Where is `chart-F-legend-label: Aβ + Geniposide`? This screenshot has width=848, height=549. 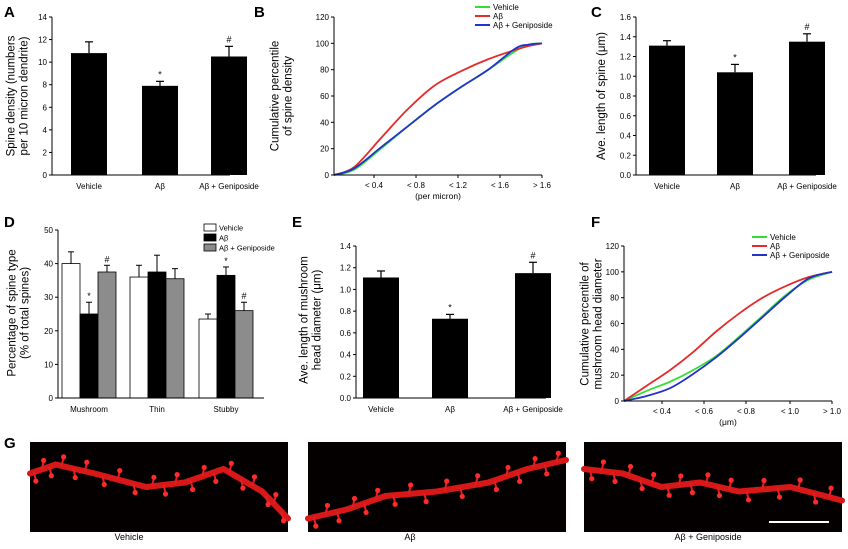 chart-F-legend-label: Aβ + Geniposide is located at coordinates (800, 255).